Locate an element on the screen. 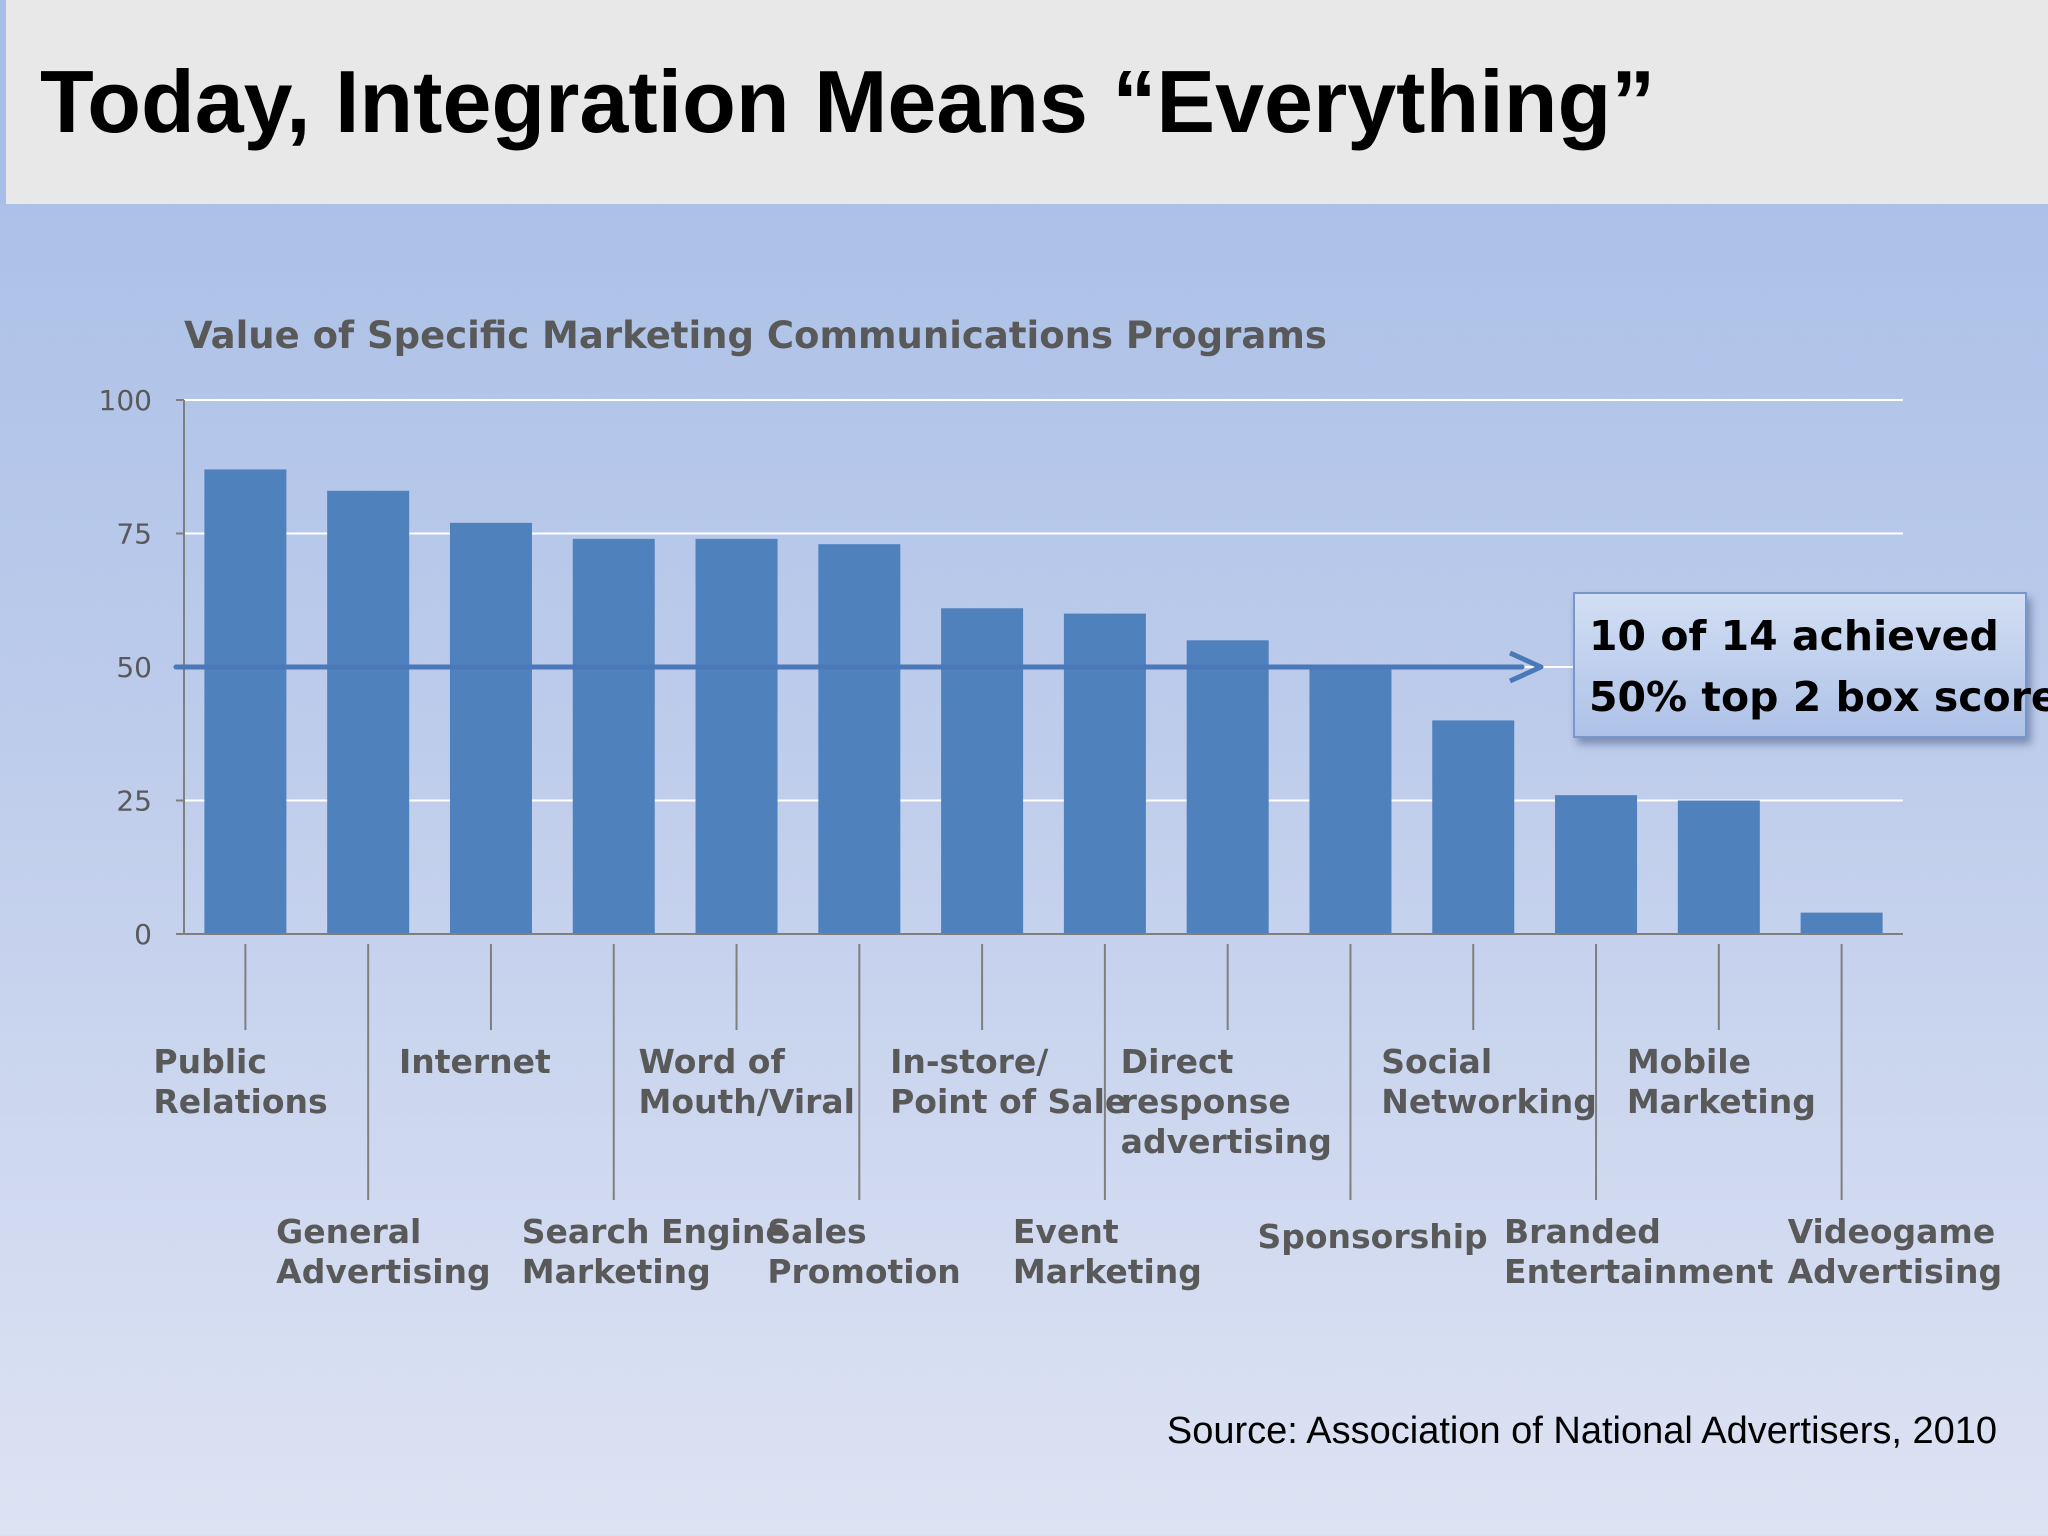 Image resolution: width=2048 pixels, height=1536 pixels. category-label: Internet is located at coordinates (475, 1061).